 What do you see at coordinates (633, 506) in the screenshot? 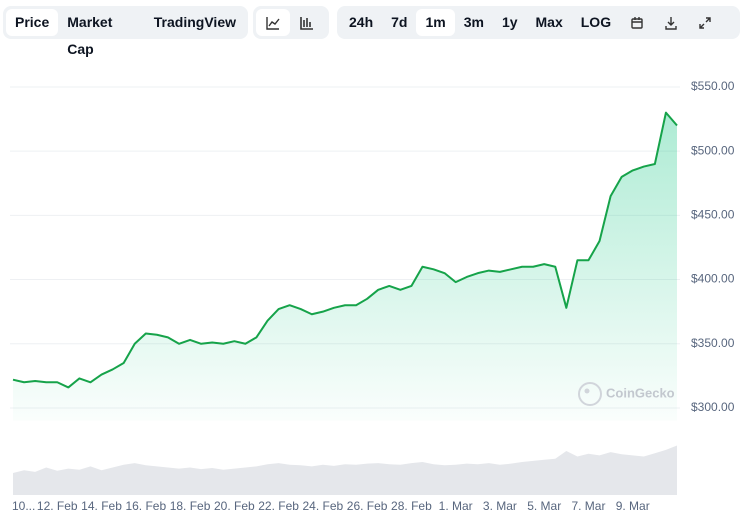
I see `x-tick-label: 9. Mar` at bounding box center [633, 506].